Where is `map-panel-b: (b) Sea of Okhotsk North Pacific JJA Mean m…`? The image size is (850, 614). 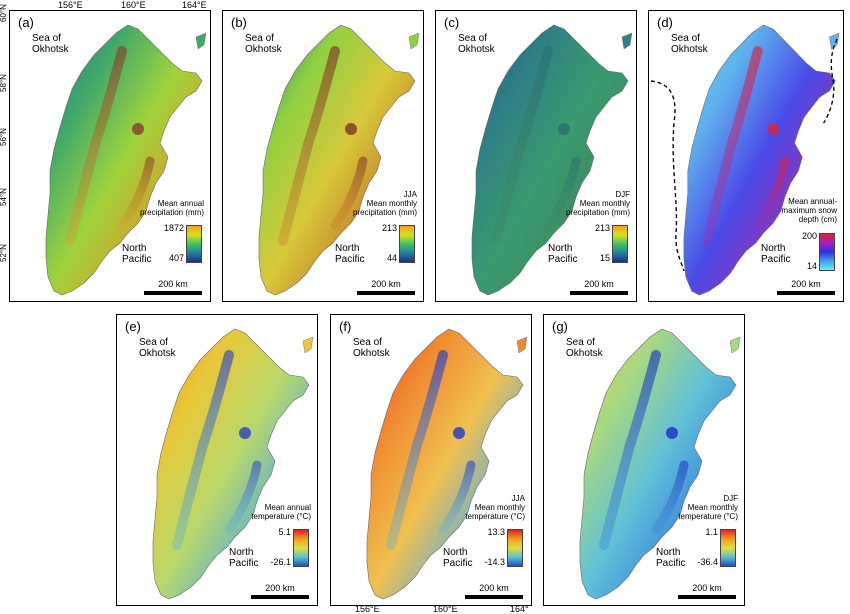 map-panel-b: (b) Sea of Okhotsk North Pacific JJA Mean m… is located at coordinates (323, 156).